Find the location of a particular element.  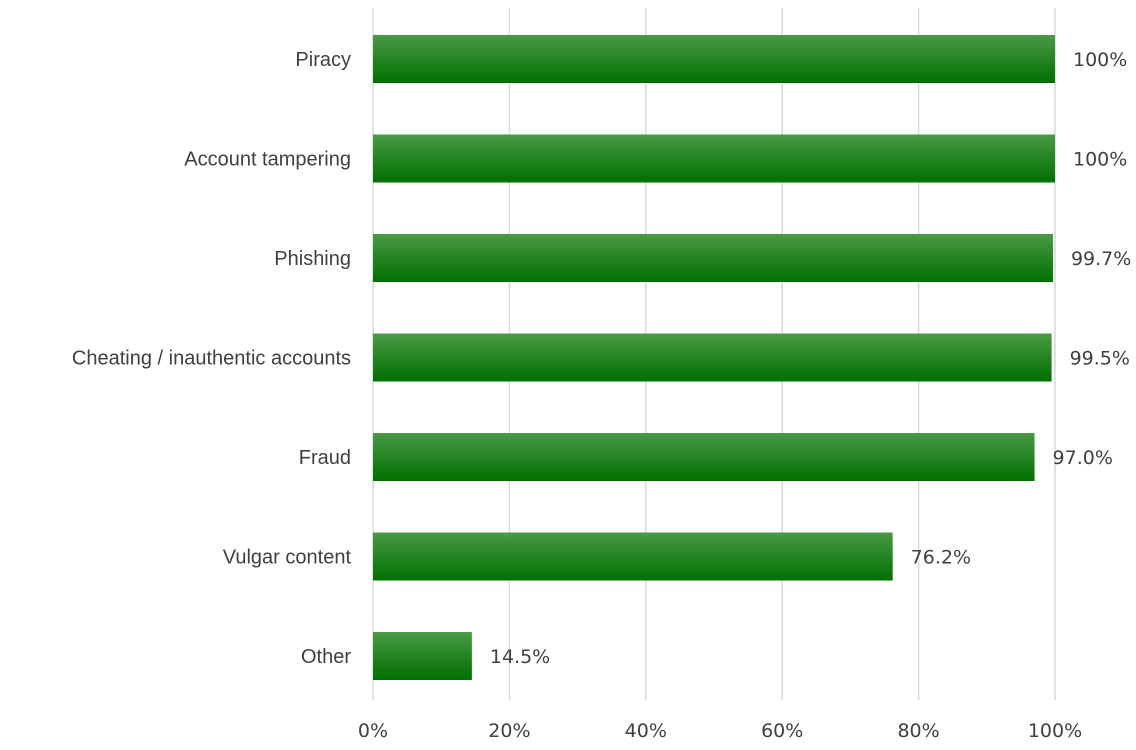

value-label: 97.0% is located at coordinates (1083, 458).